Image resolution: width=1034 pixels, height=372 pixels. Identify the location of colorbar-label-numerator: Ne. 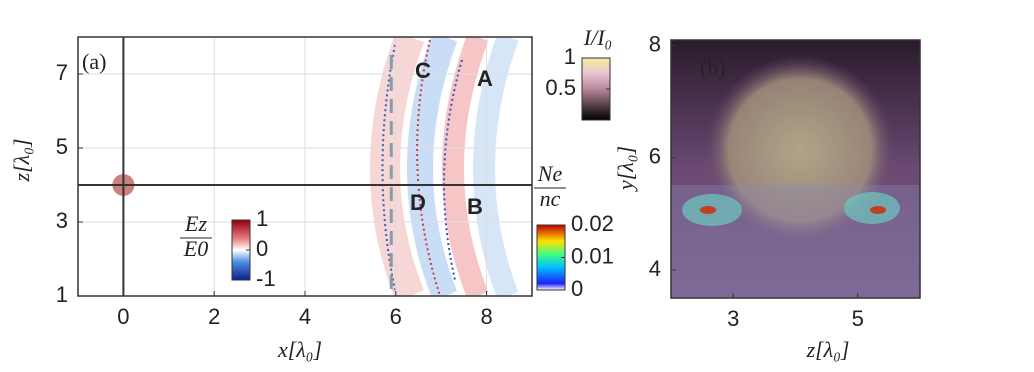
(550, 173).